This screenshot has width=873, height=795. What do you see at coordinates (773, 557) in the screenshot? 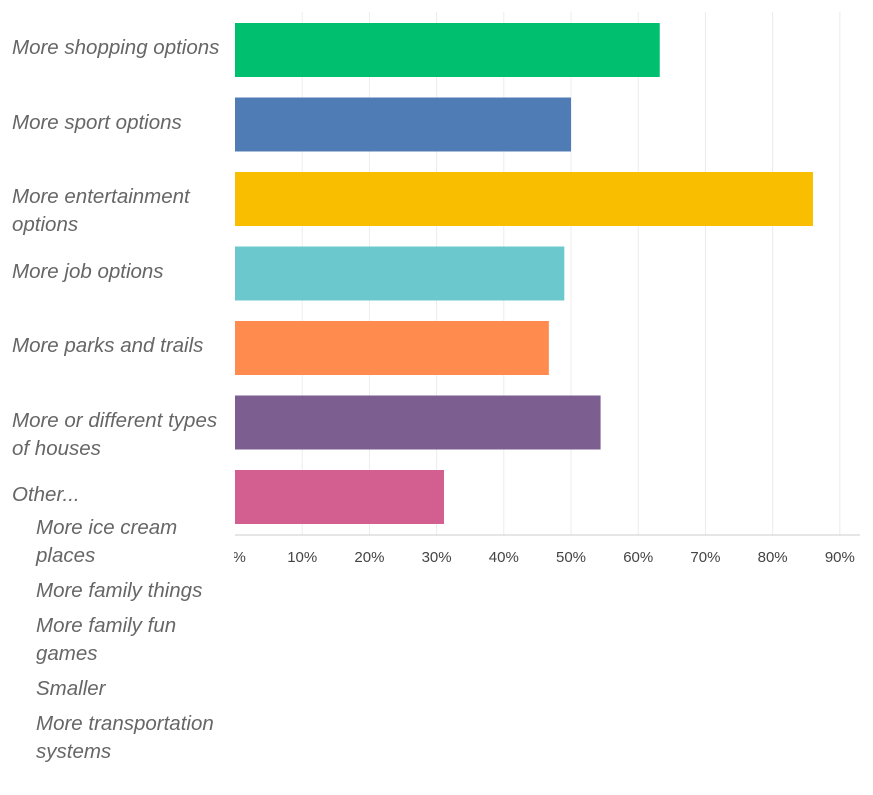
I see `x-tick-label: 80%` at bounding box center [773, 557].